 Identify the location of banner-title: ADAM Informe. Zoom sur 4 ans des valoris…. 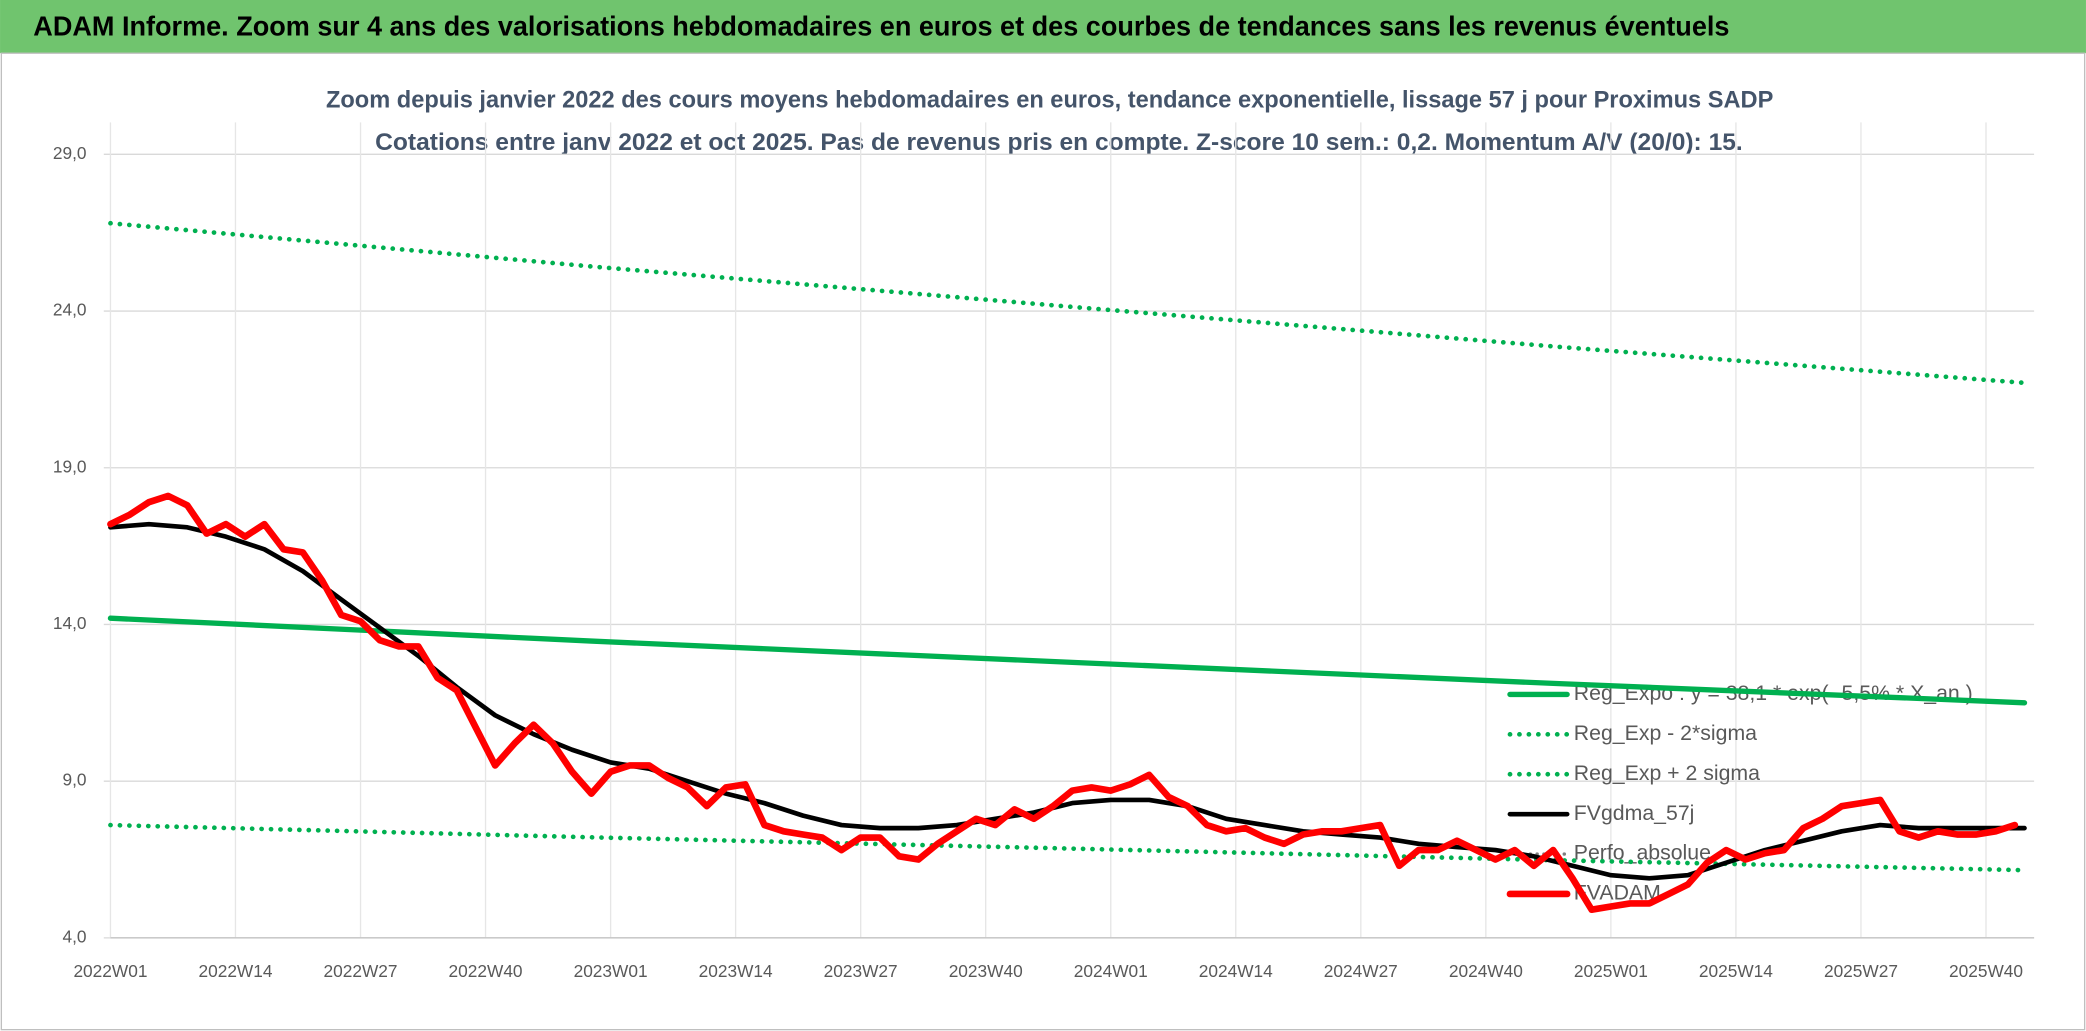
(881, 25).